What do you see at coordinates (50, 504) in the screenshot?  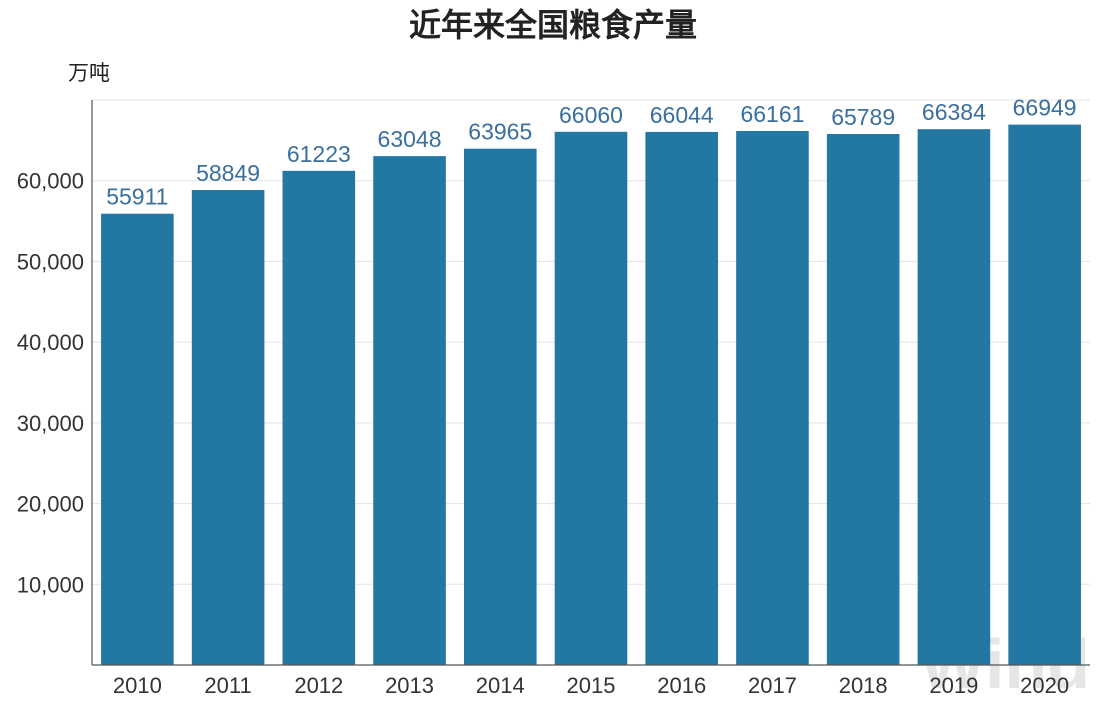 I see `y-tick-label: 20,000` at bounding box center [50, 504].